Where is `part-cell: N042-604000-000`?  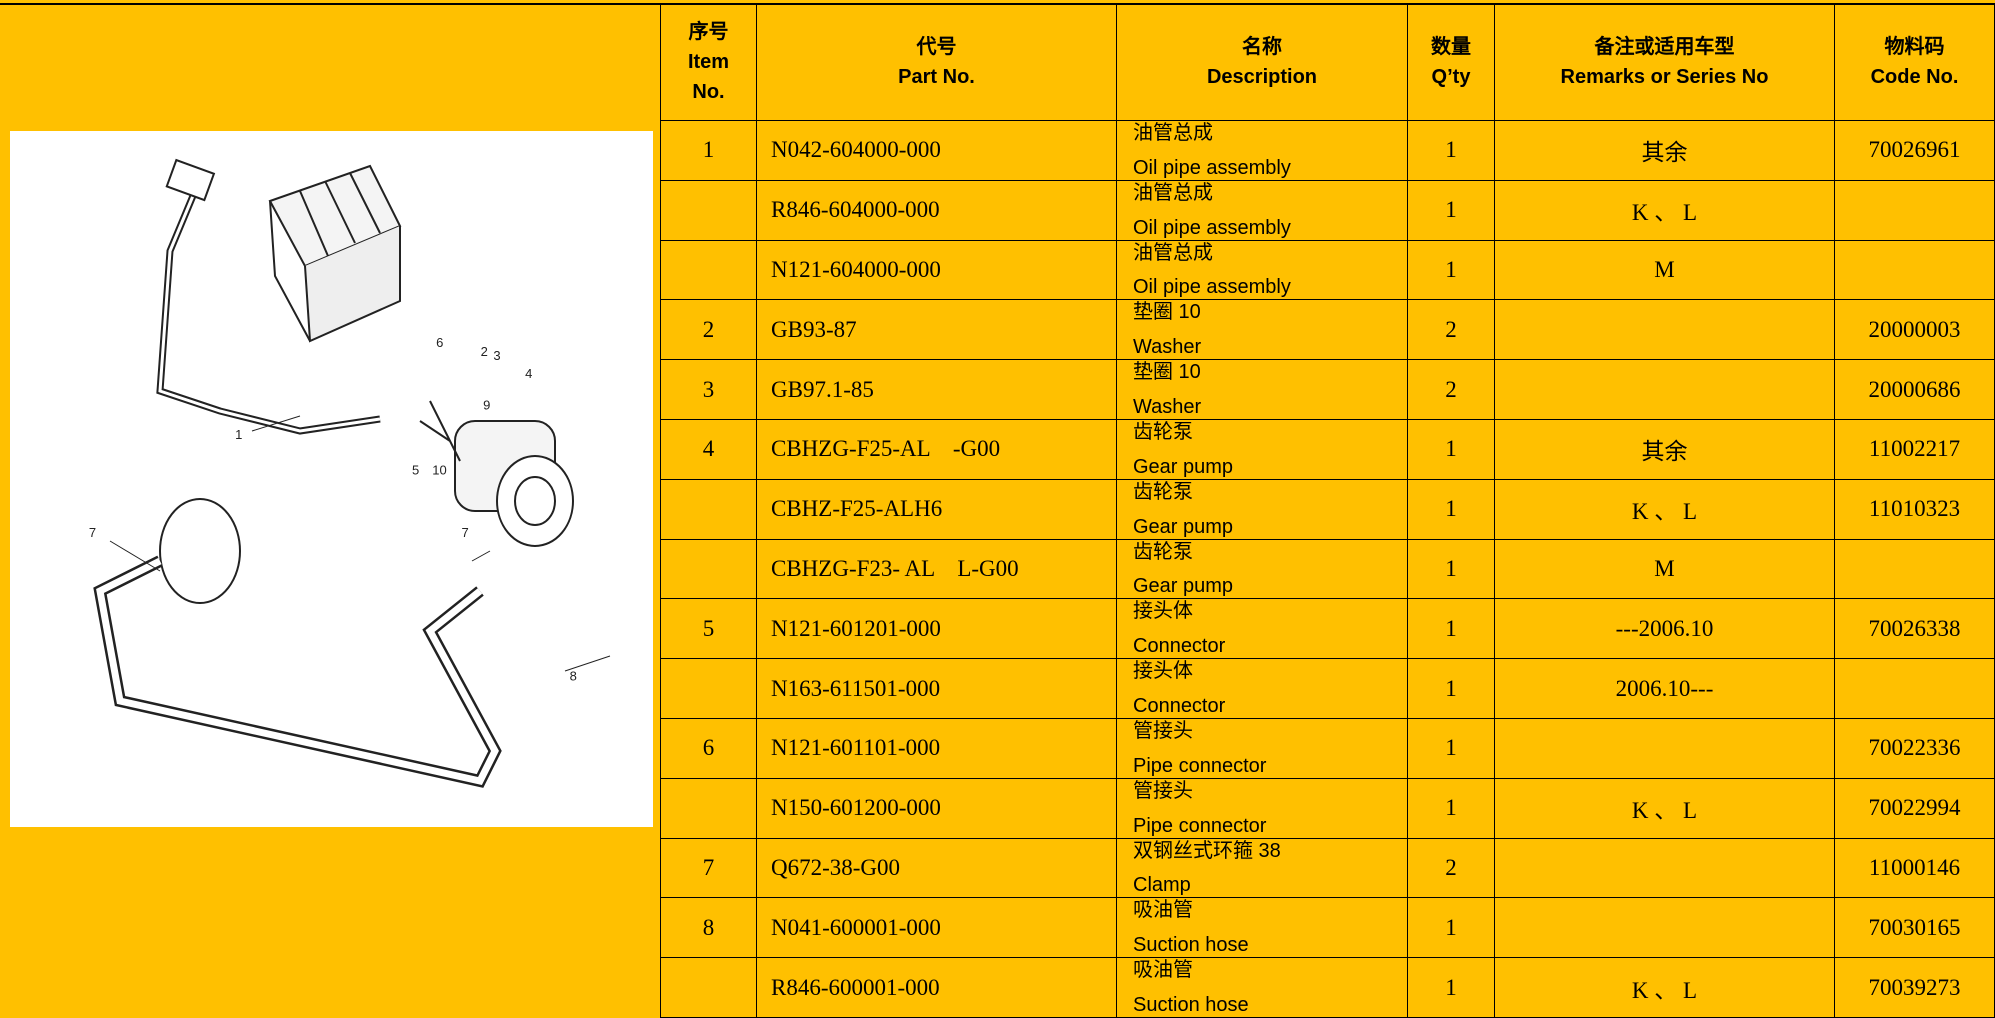
part-cell: N042-604000-000 is located at coordinates (937, 151).